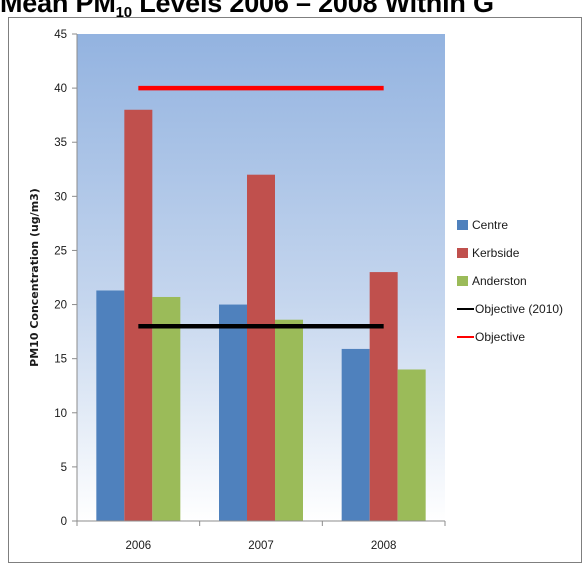  I want to click on y-tick-label: 25, so click(60, 251).